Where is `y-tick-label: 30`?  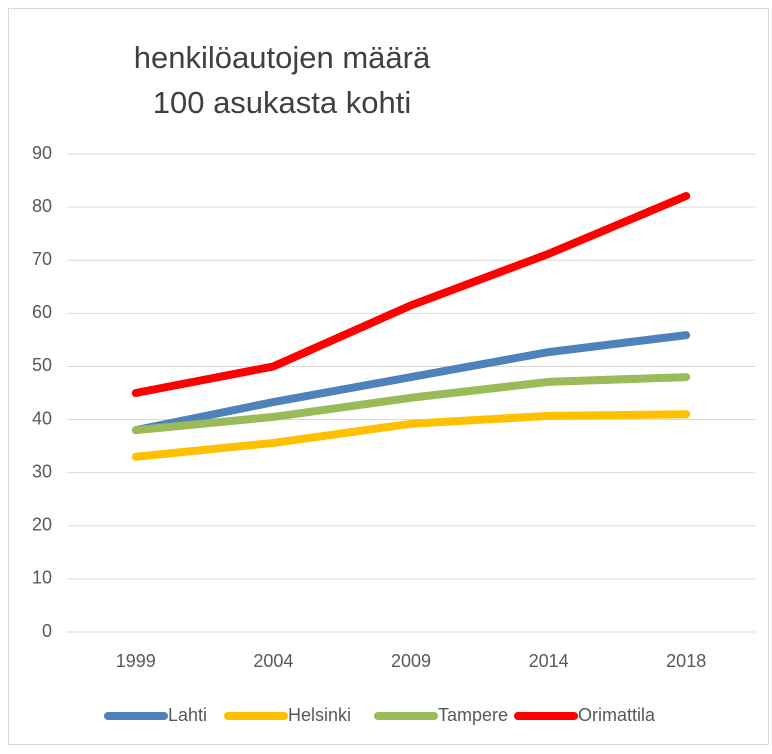
y-tick-label: 30 is located at coordinates (42, 471).